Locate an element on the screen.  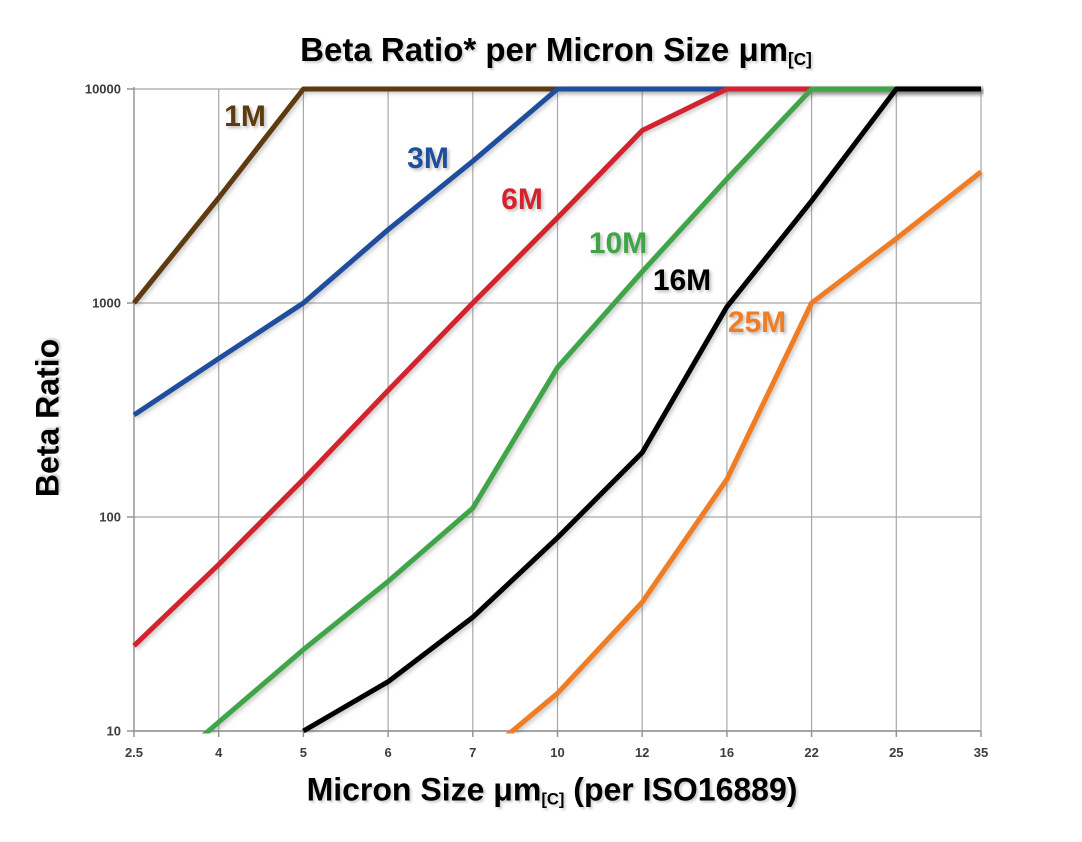
series-label-10M: 10M is located at coordinates (618, 243).